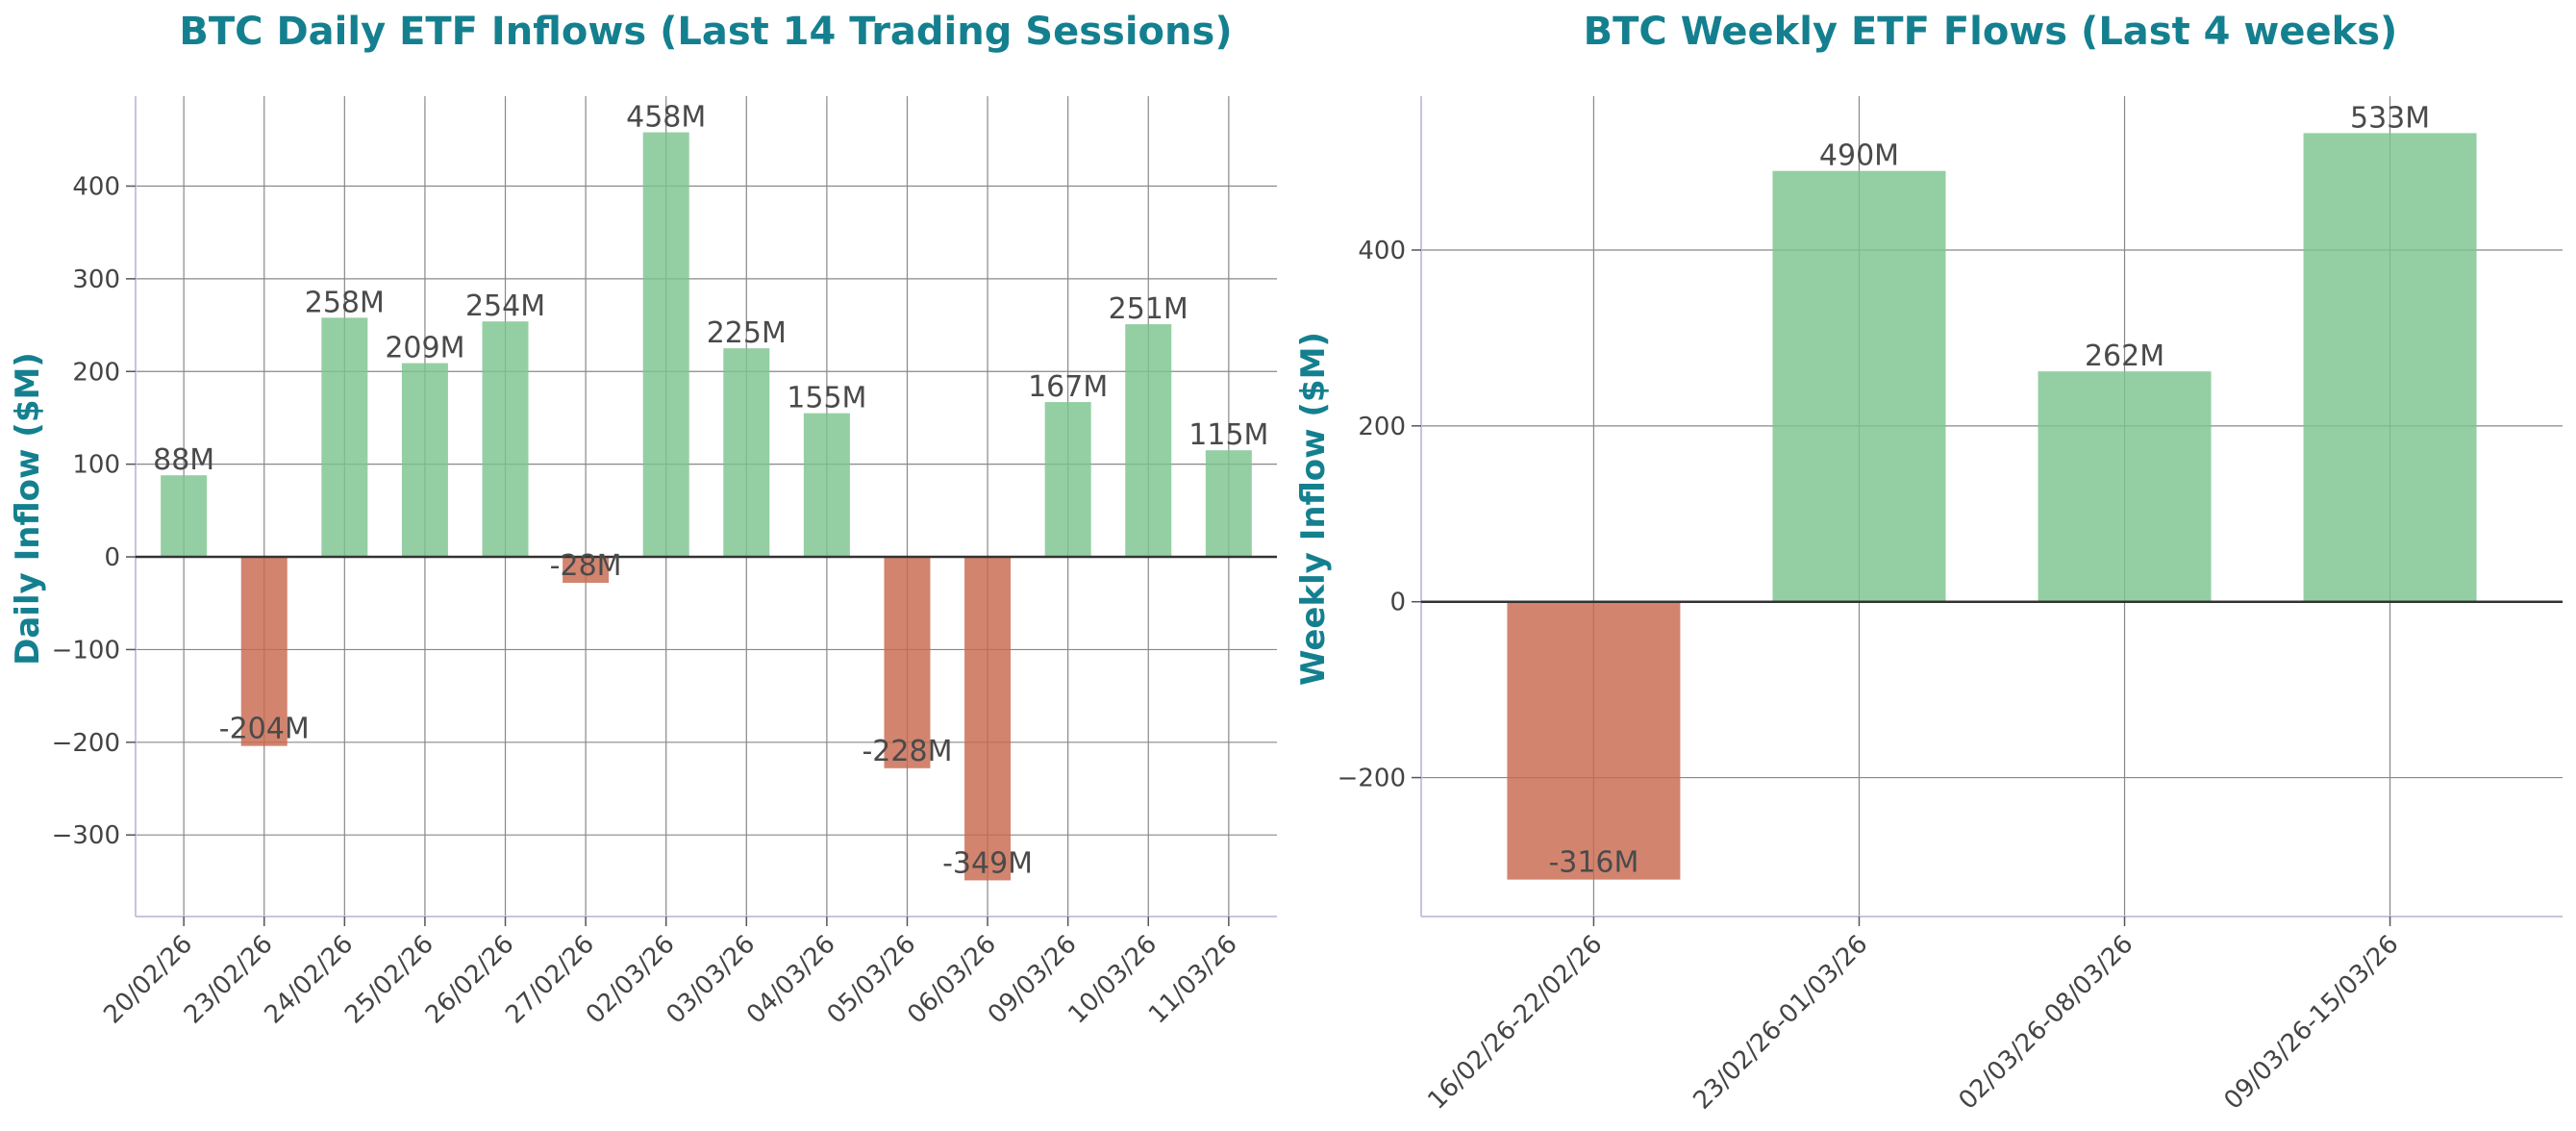 Image resolution: width=2576 pixels, height=1131 pixels. What do you see at coordinates (1313, 509) in the screenshot?
I see `weekly-y-axis-label: Weekly Inflow ($M)` at bounding box center [1313, 509].